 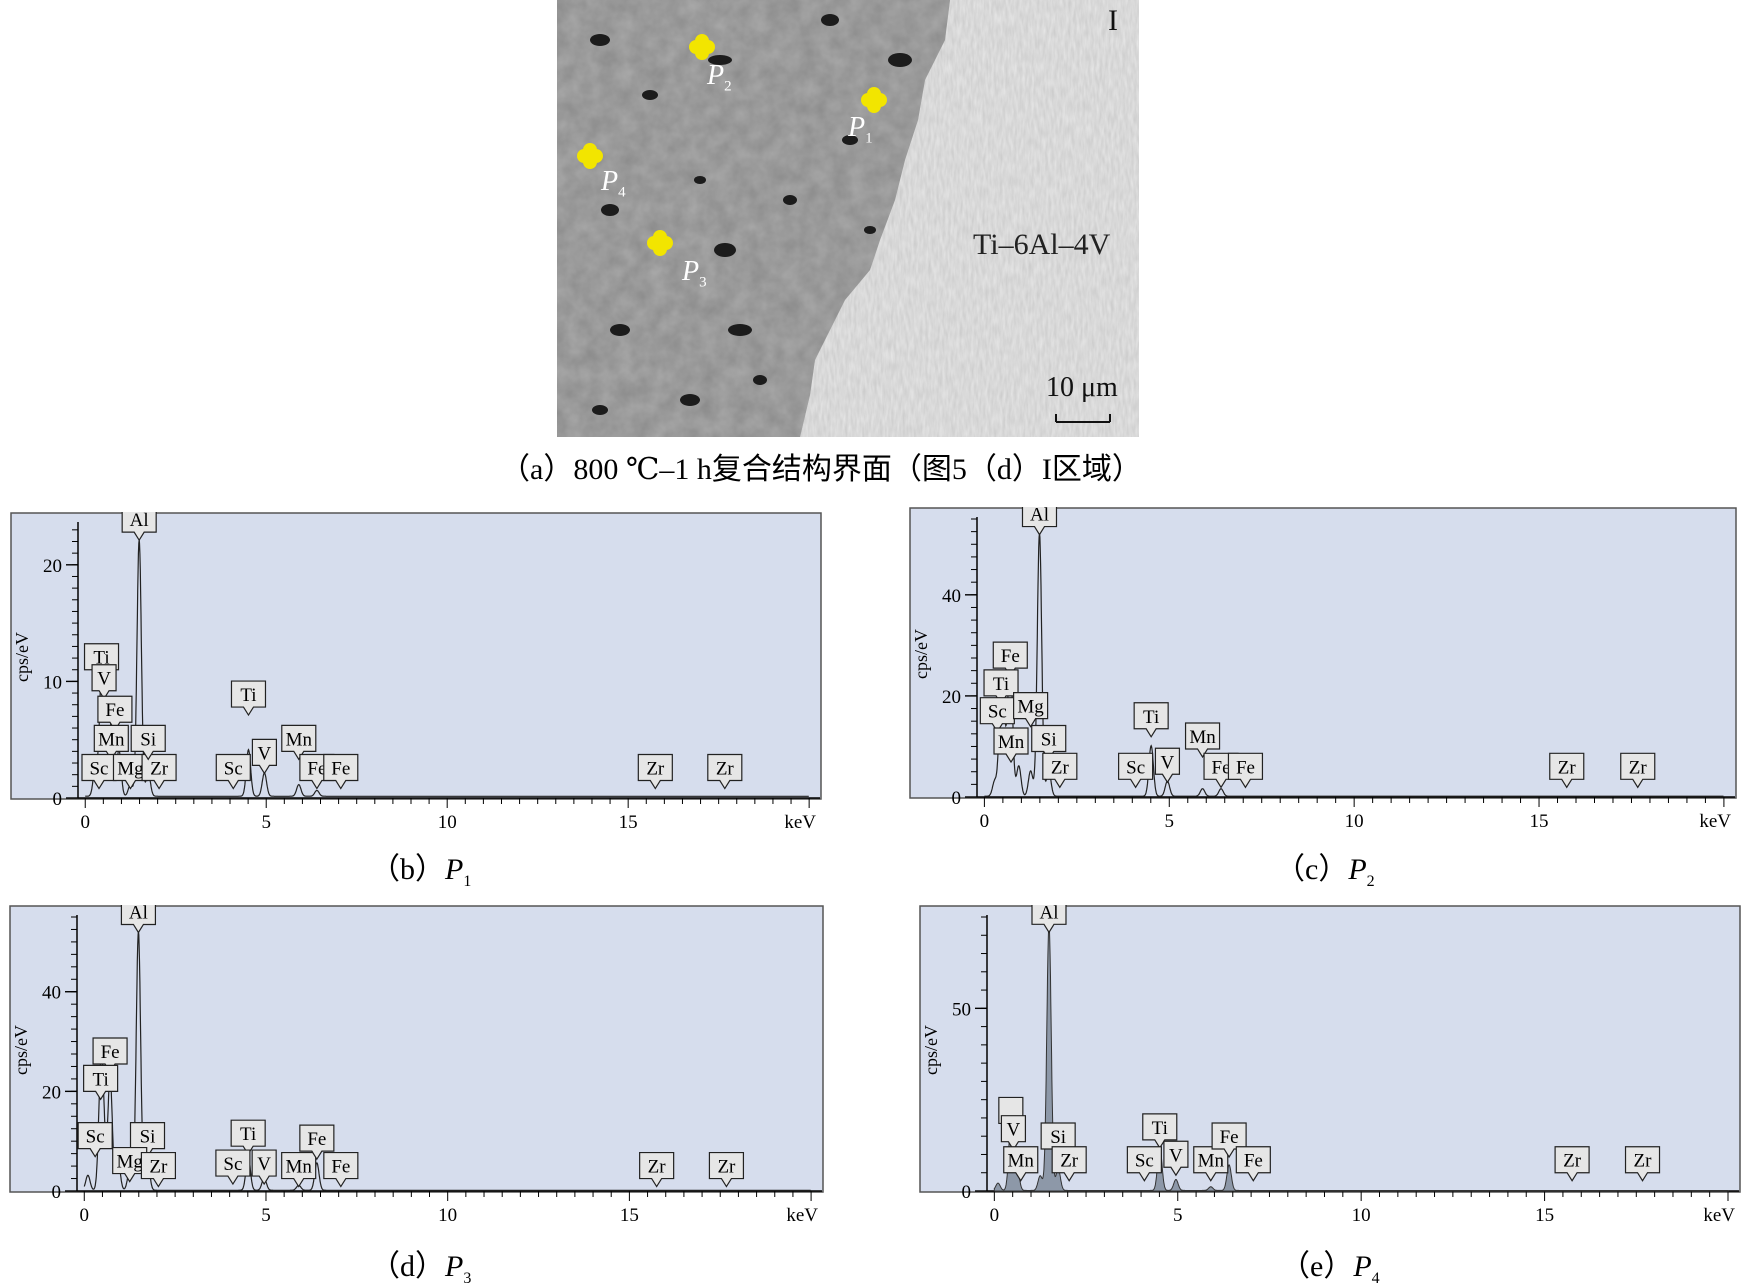 What do you see at coordinates (1049, 742) in the screenshot?
I see `element-label: Si` at bounding box center [1049, 742].